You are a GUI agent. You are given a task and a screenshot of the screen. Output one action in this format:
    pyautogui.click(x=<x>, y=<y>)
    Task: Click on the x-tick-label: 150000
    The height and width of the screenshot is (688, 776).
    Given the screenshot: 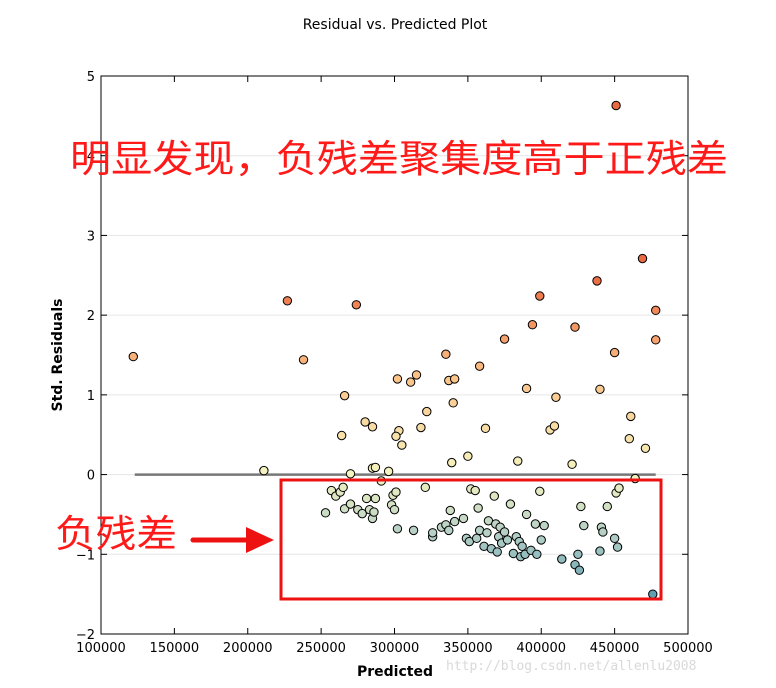 What is the action you would take?
    pyautogui.click(x=175, y=648)
    